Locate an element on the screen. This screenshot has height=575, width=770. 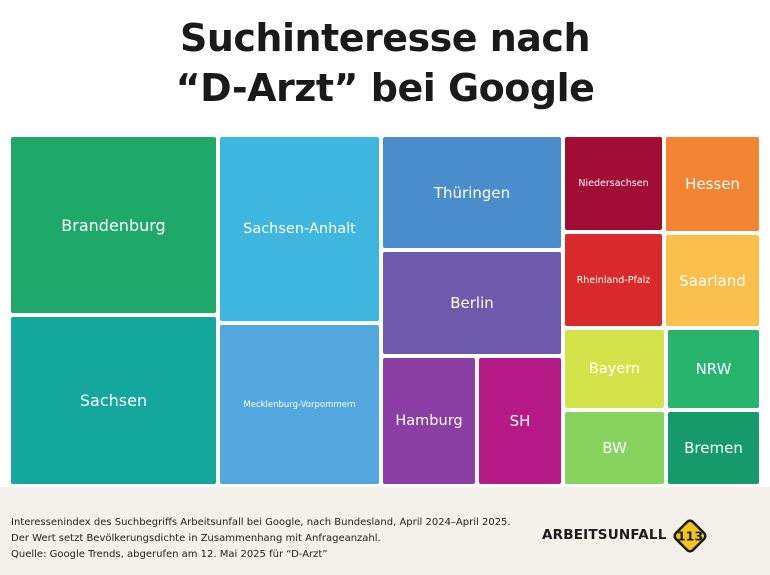
treemap-tile-bremen: Bremen is located at coordinates (713, 448).